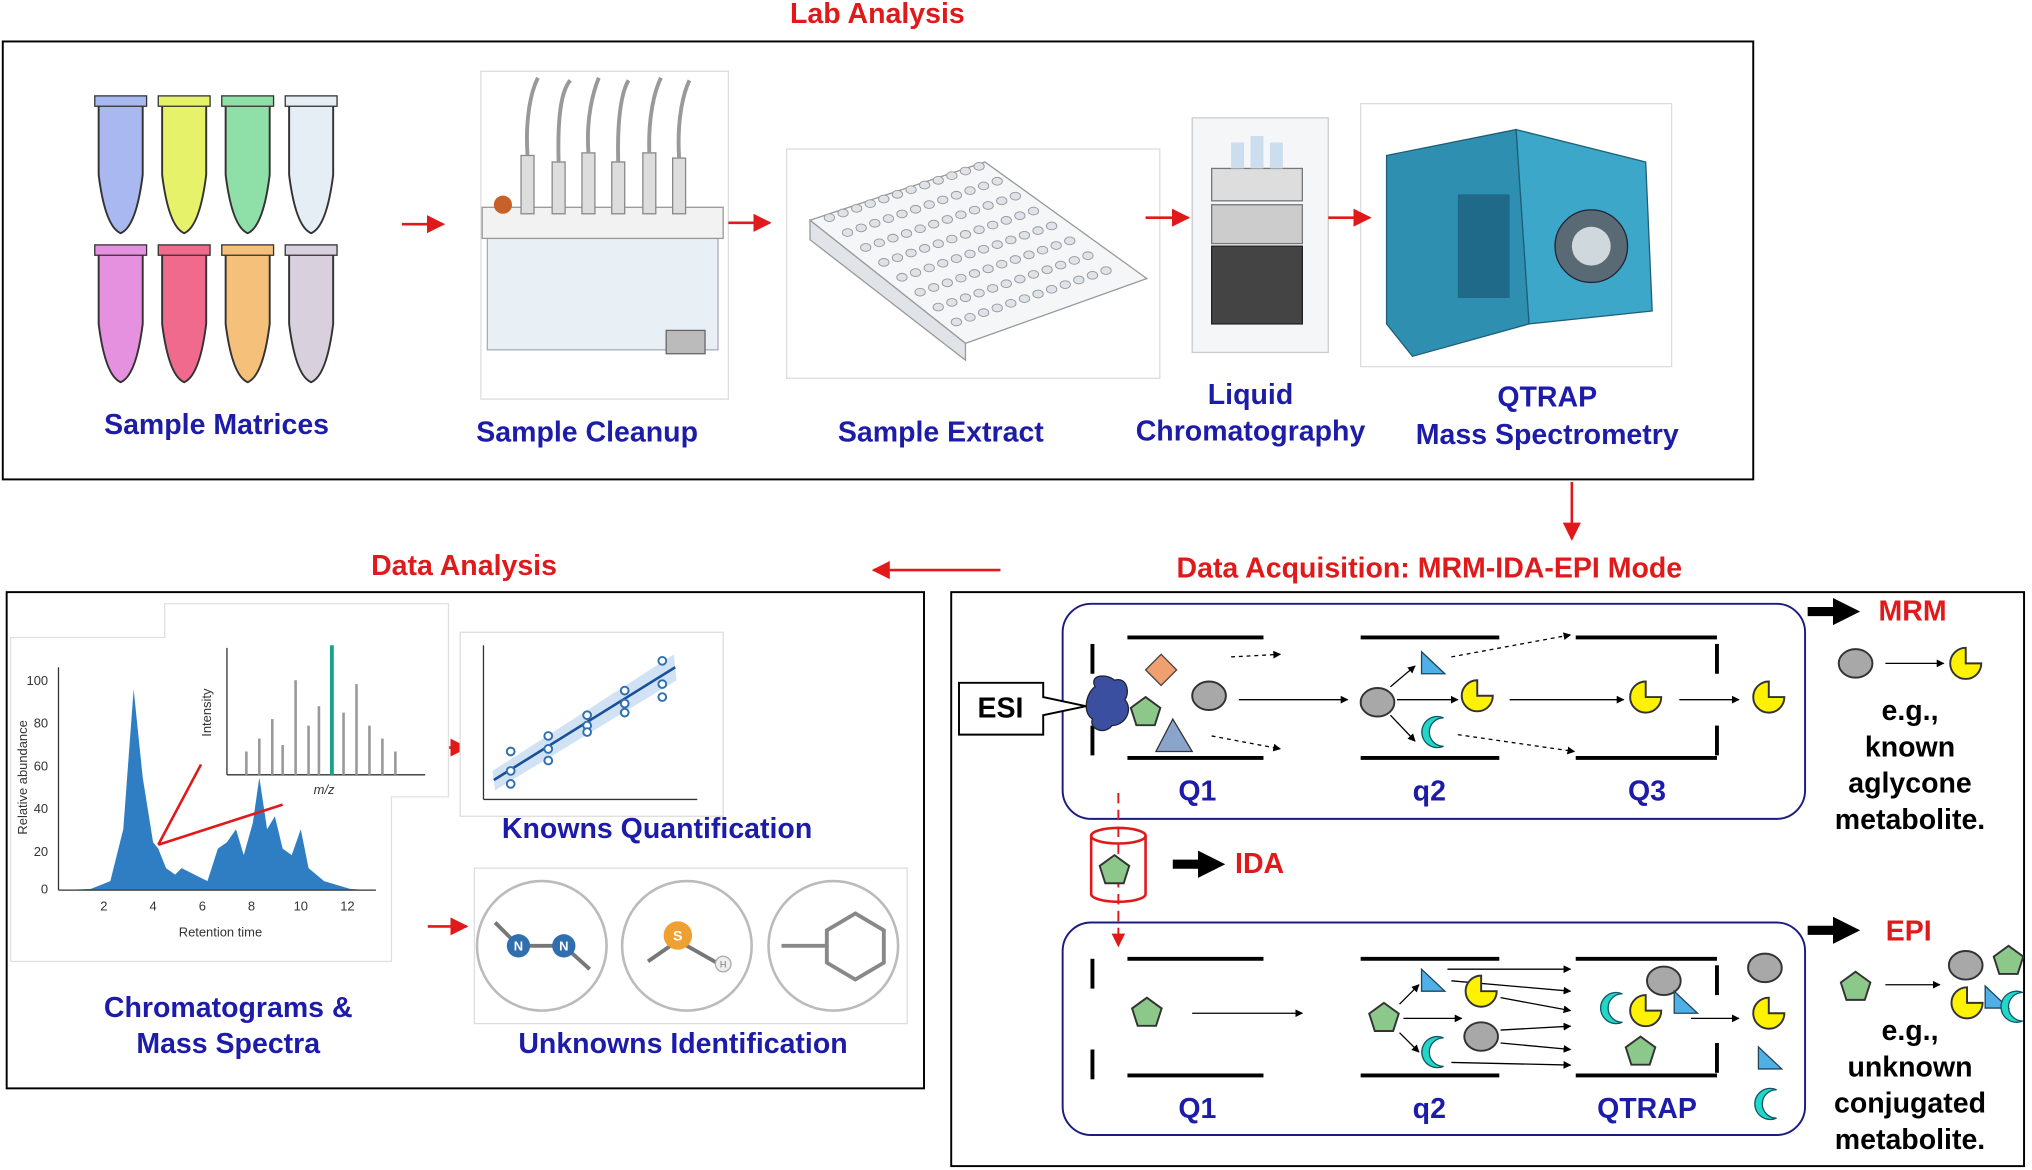  I want to click on mode-label: MRM, so click(1913, 611).